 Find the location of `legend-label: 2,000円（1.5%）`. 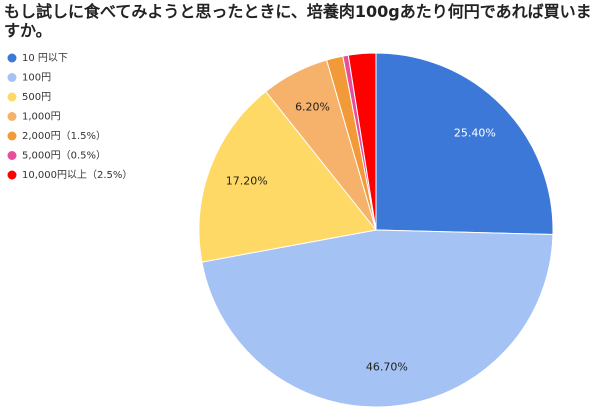

legend-label: 2,000円（1.5%） is located at coordinates (64, 136).